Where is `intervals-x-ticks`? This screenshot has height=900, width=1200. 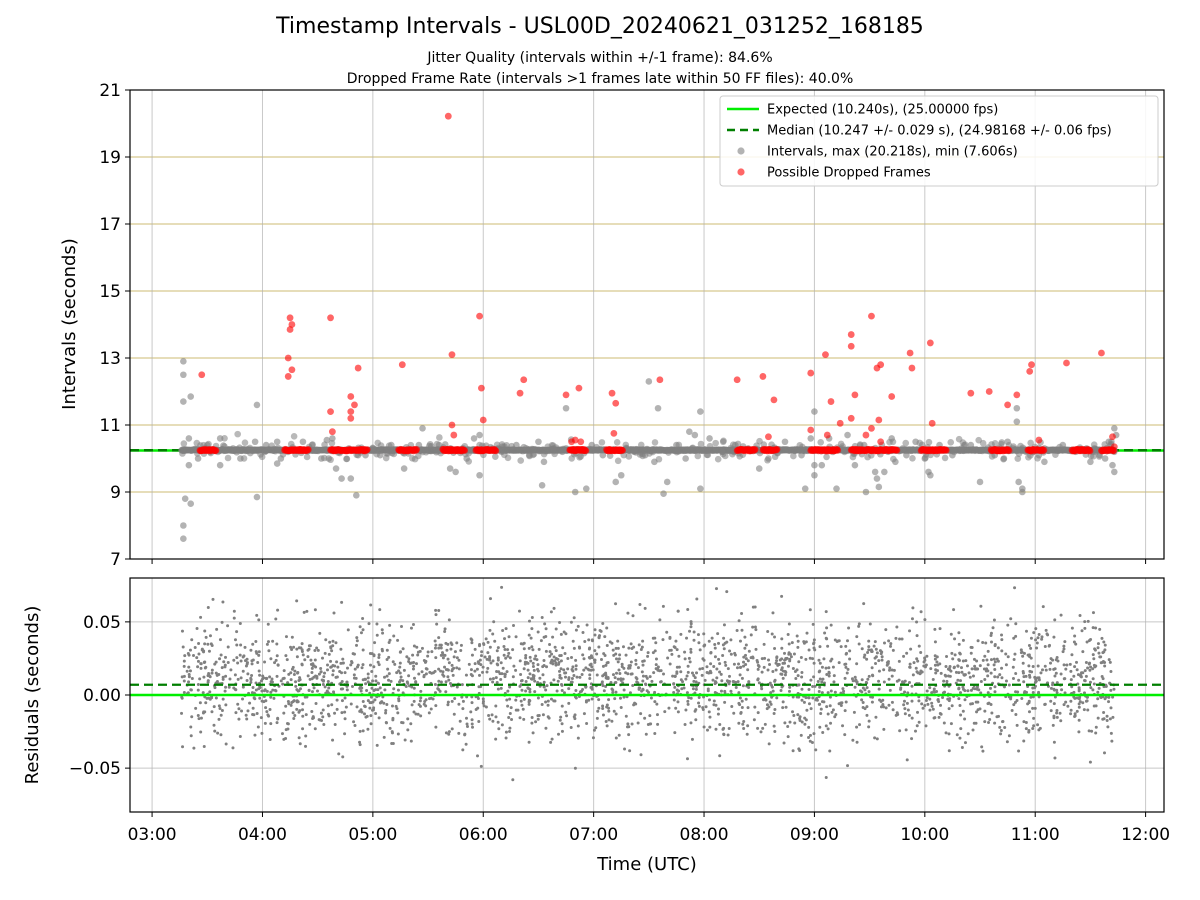 intervals-x-ticks is located at coordinates (649, 561).